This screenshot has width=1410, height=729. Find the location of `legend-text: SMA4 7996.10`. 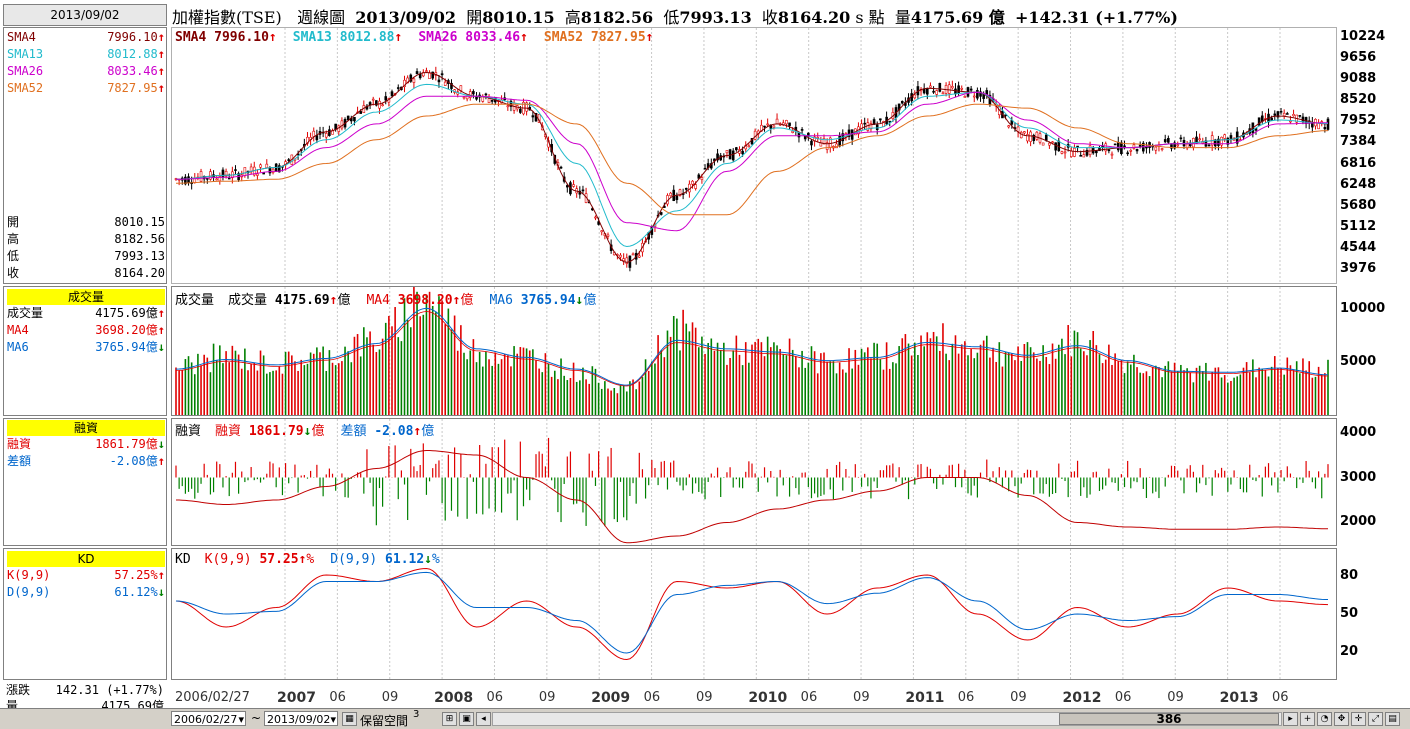

legend-text: SMA4 7996.10 is located at coordinates (222, 37).